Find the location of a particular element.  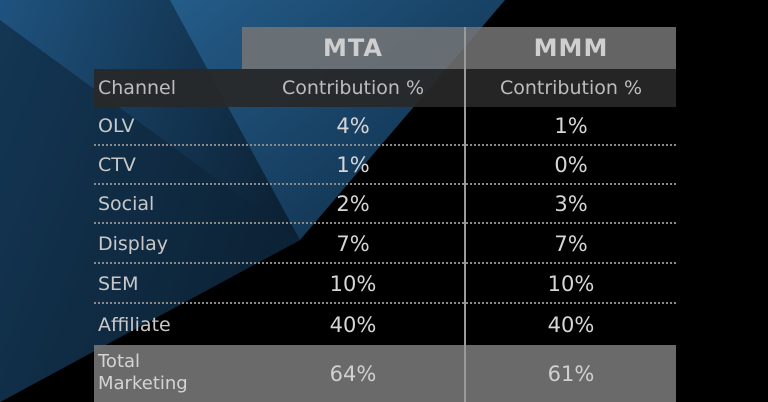

row-mmm-value: 7% is located at coordinates (571, 243).